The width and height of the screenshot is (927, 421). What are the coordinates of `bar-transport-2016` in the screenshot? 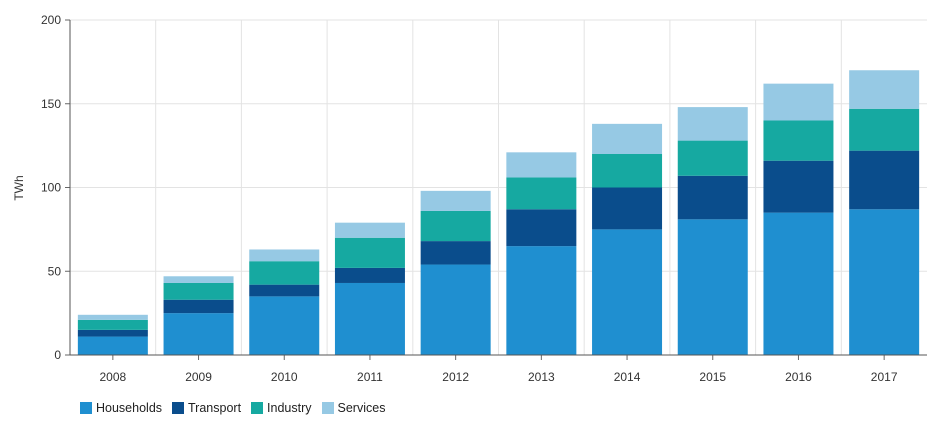 It's located at (798, 186).